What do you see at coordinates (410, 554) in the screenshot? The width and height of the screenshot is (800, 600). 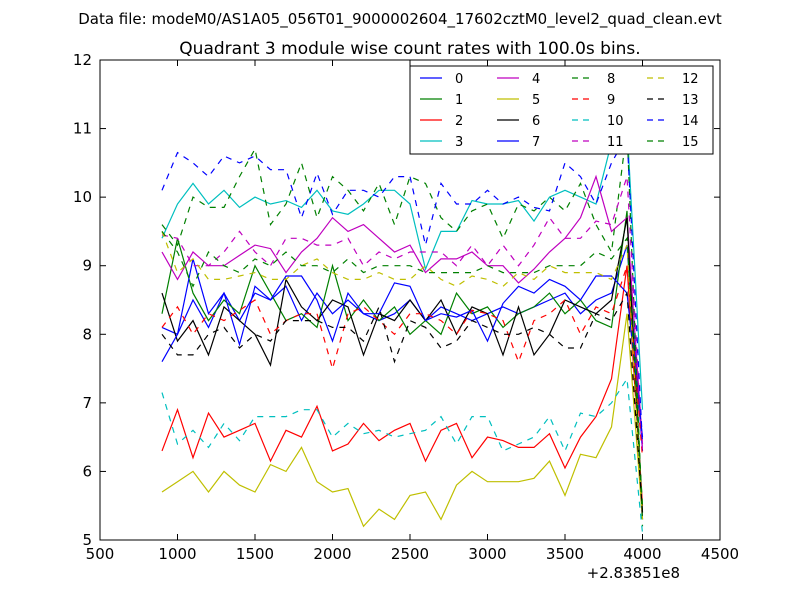 I see `x-tick-label: 2500` at bounding box center [410, 554].